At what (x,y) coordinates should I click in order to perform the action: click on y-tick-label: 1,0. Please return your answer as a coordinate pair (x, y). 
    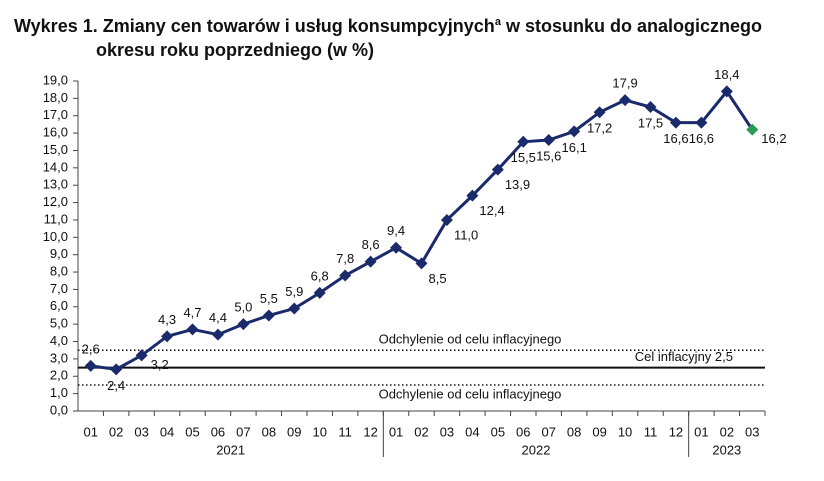
    Looking at the image, I should click on (59, 392).